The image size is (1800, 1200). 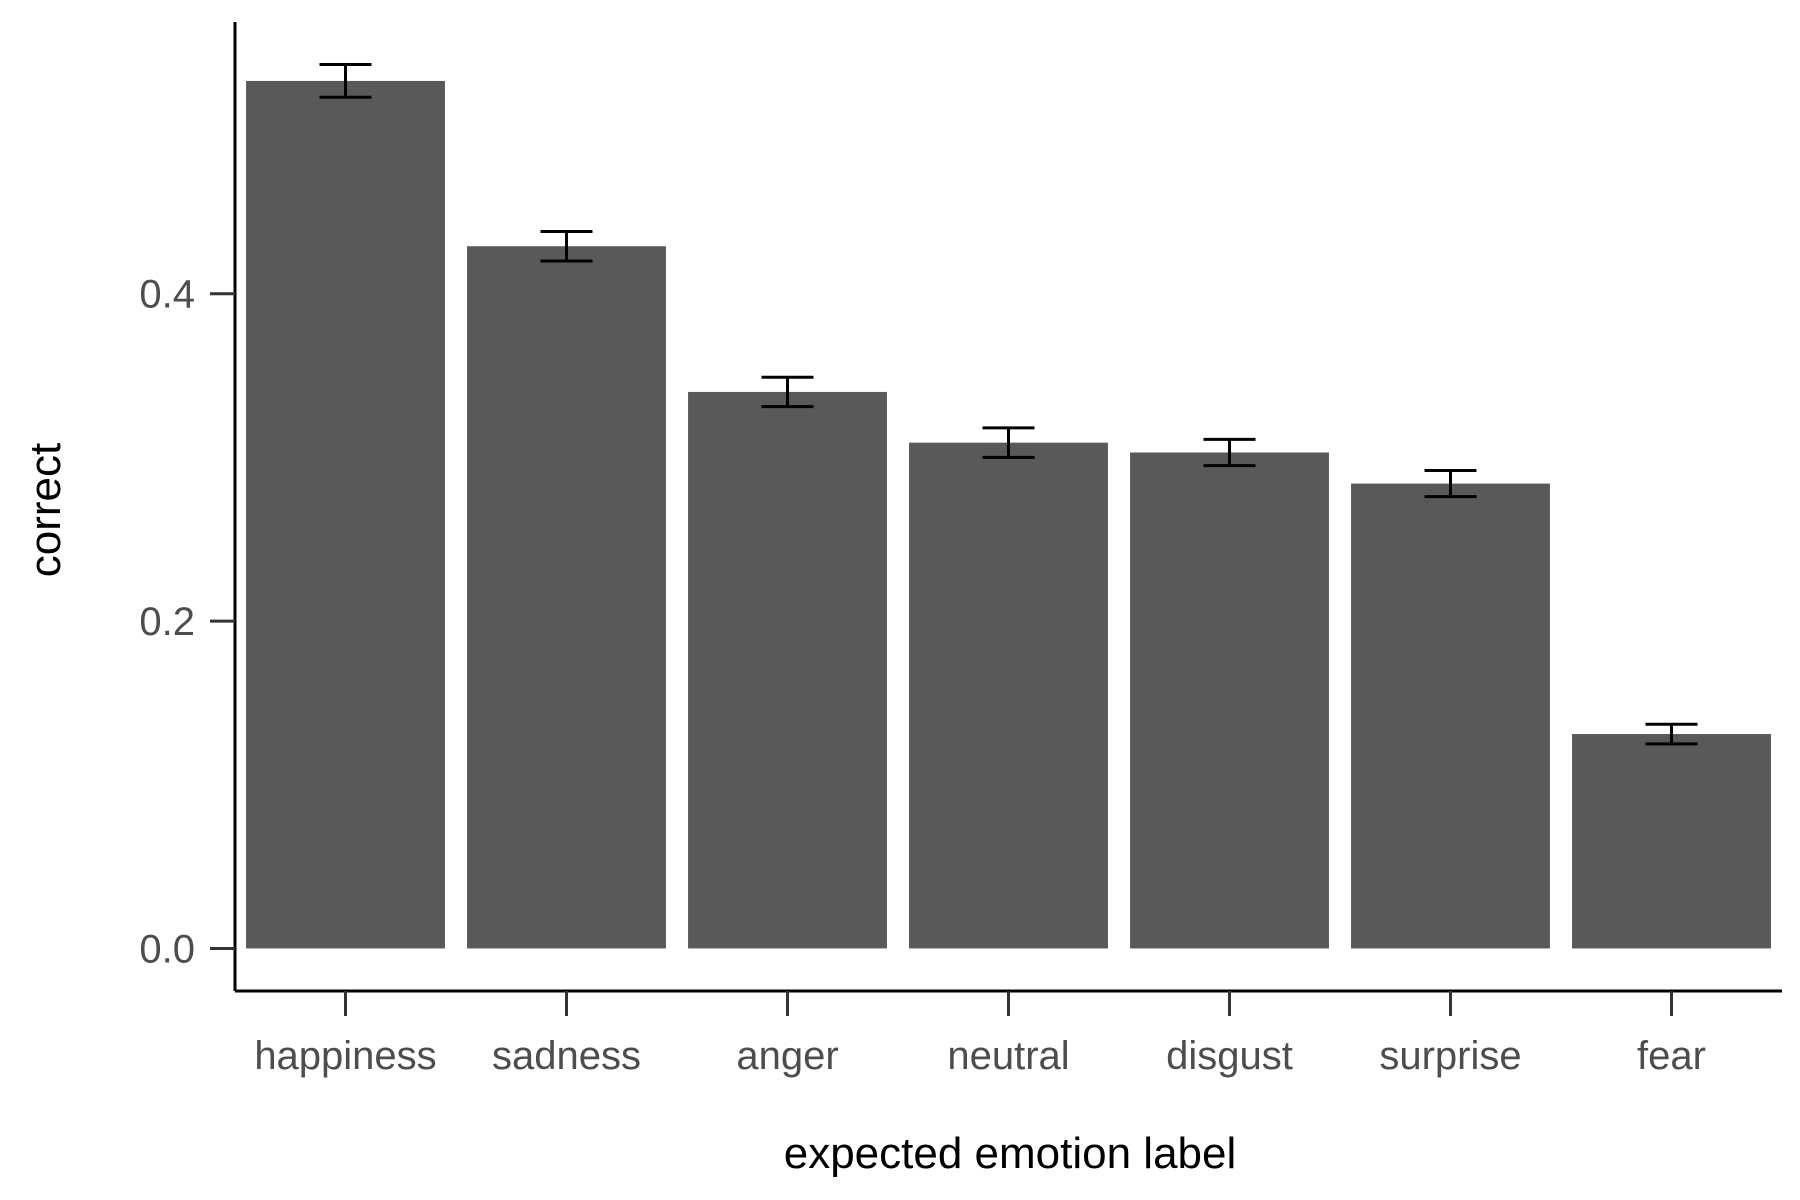 I want to click on y-tick-label: 0.4, so click(x=167, y=295).